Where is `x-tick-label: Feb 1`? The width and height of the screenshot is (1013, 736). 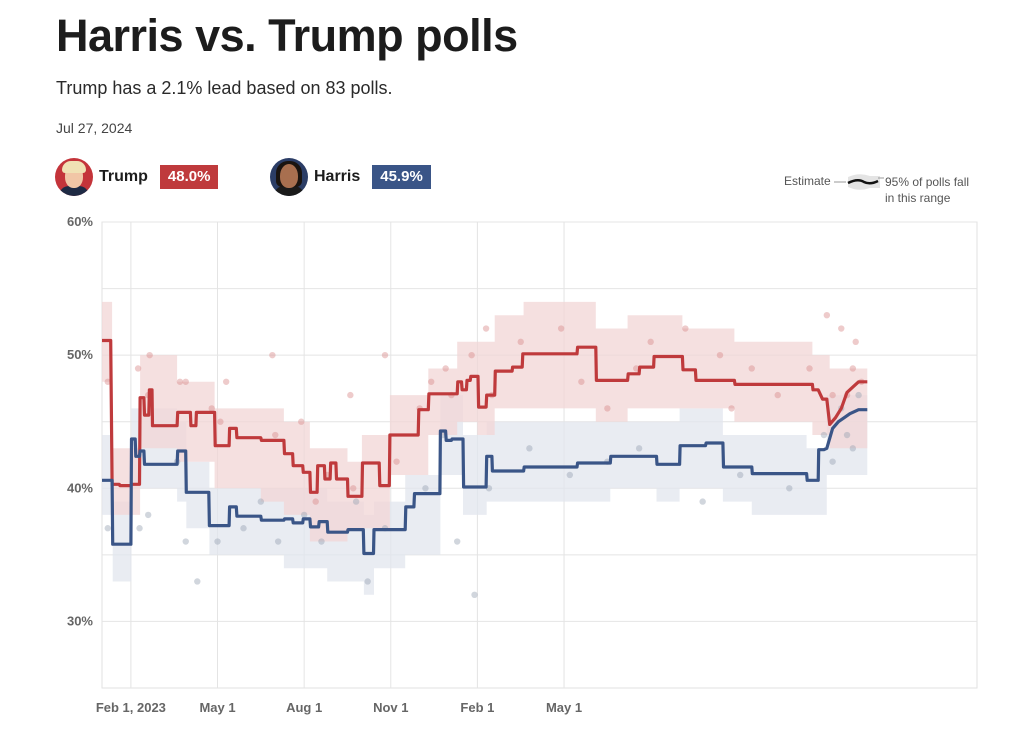
x-tick-label: Feb 1 is located at coordinates (477, 707).